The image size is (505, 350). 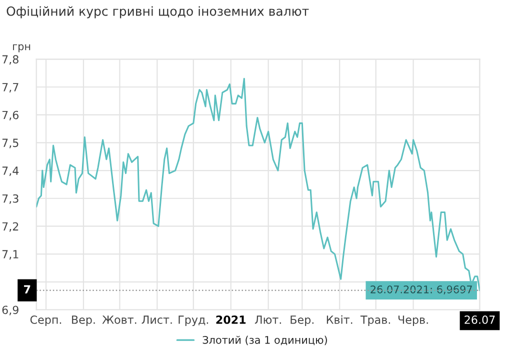 I want to click on y-tick-label: 7,8, so click(x=10, y=60).